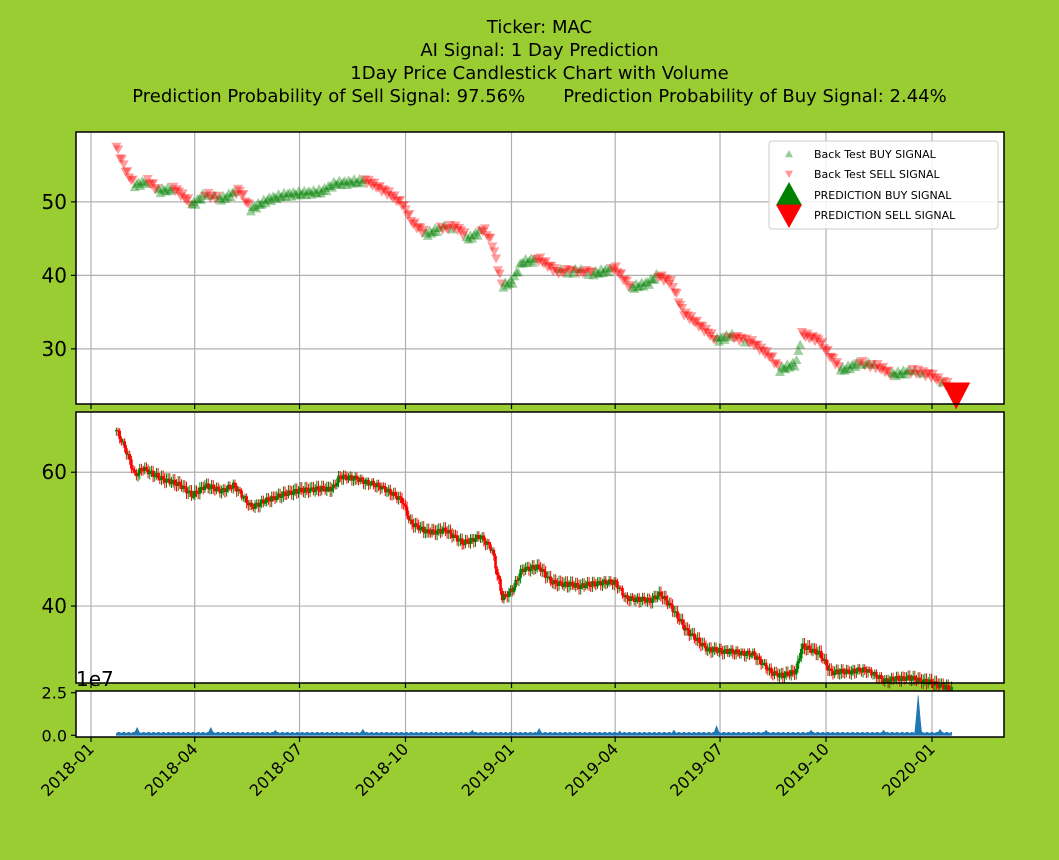 The image size is (1059, 860). Describe the element at coordinates (789, 154) in the screenshot. I see `backtest-buy-legend-icon` at that location.